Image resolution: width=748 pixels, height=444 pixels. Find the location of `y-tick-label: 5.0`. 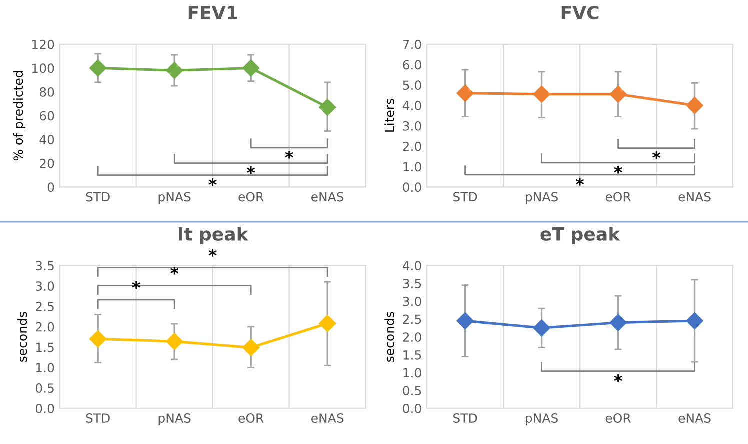

y-tick-label: 5.0 is located at coordinates (412, 85).